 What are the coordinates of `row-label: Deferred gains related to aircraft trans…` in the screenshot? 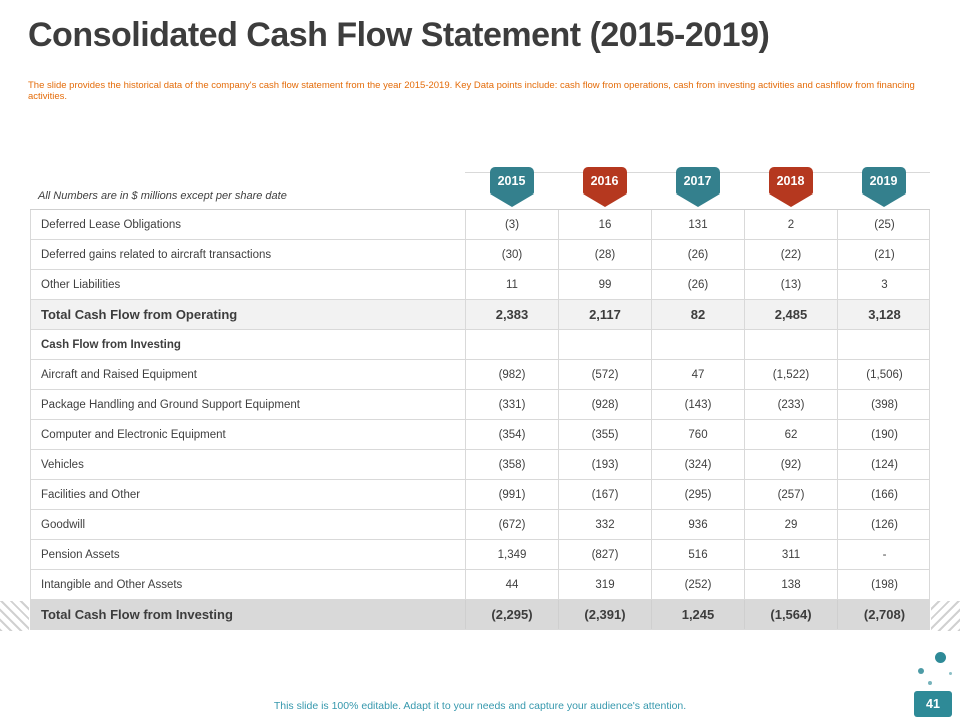 It's located at (248, 254).